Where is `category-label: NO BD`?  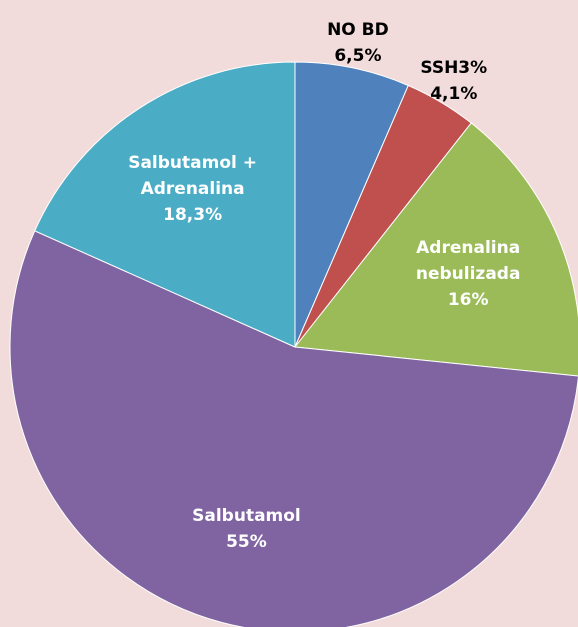 category-label: NO BD is located at coordinates (358, 30).